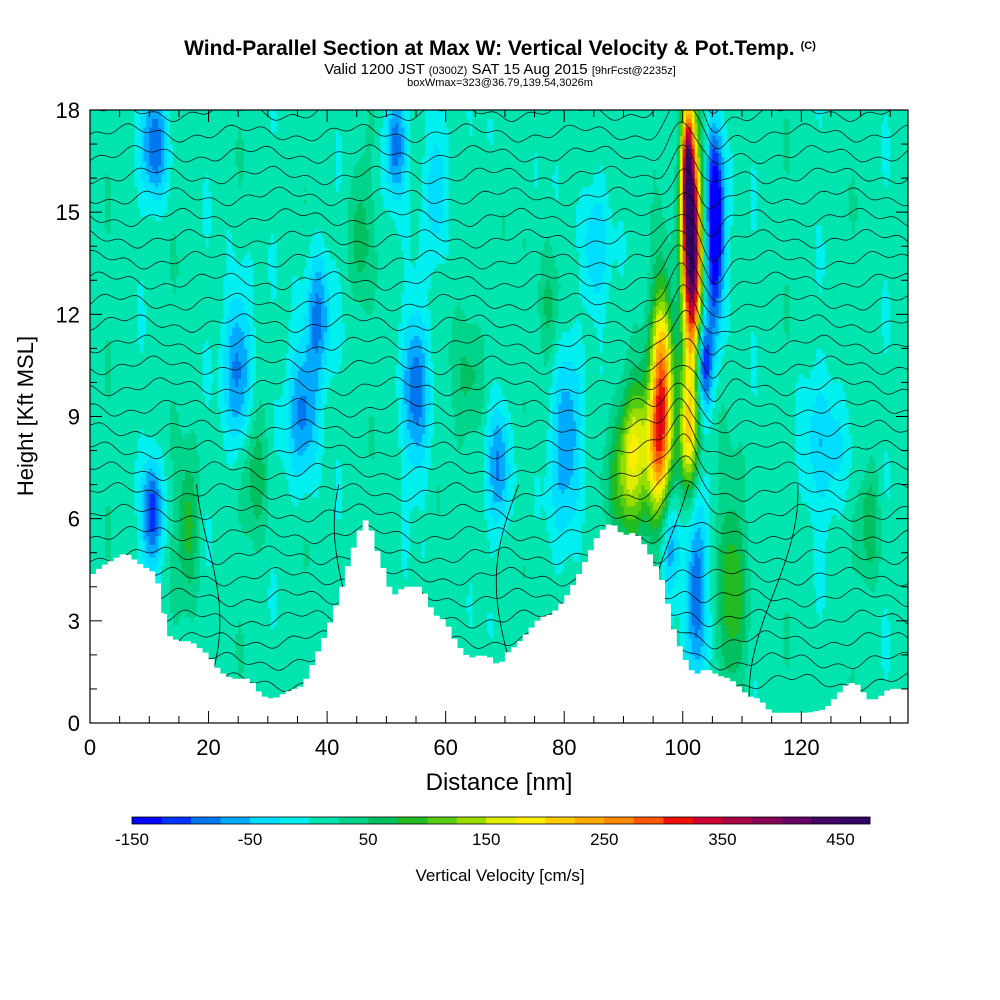 The width and height of the screenshot is (1000, 1000). What do you see at coordinates (678, 820) in the screenshot?
I see `colorbar-swatch` at bounding box center [678, 820].